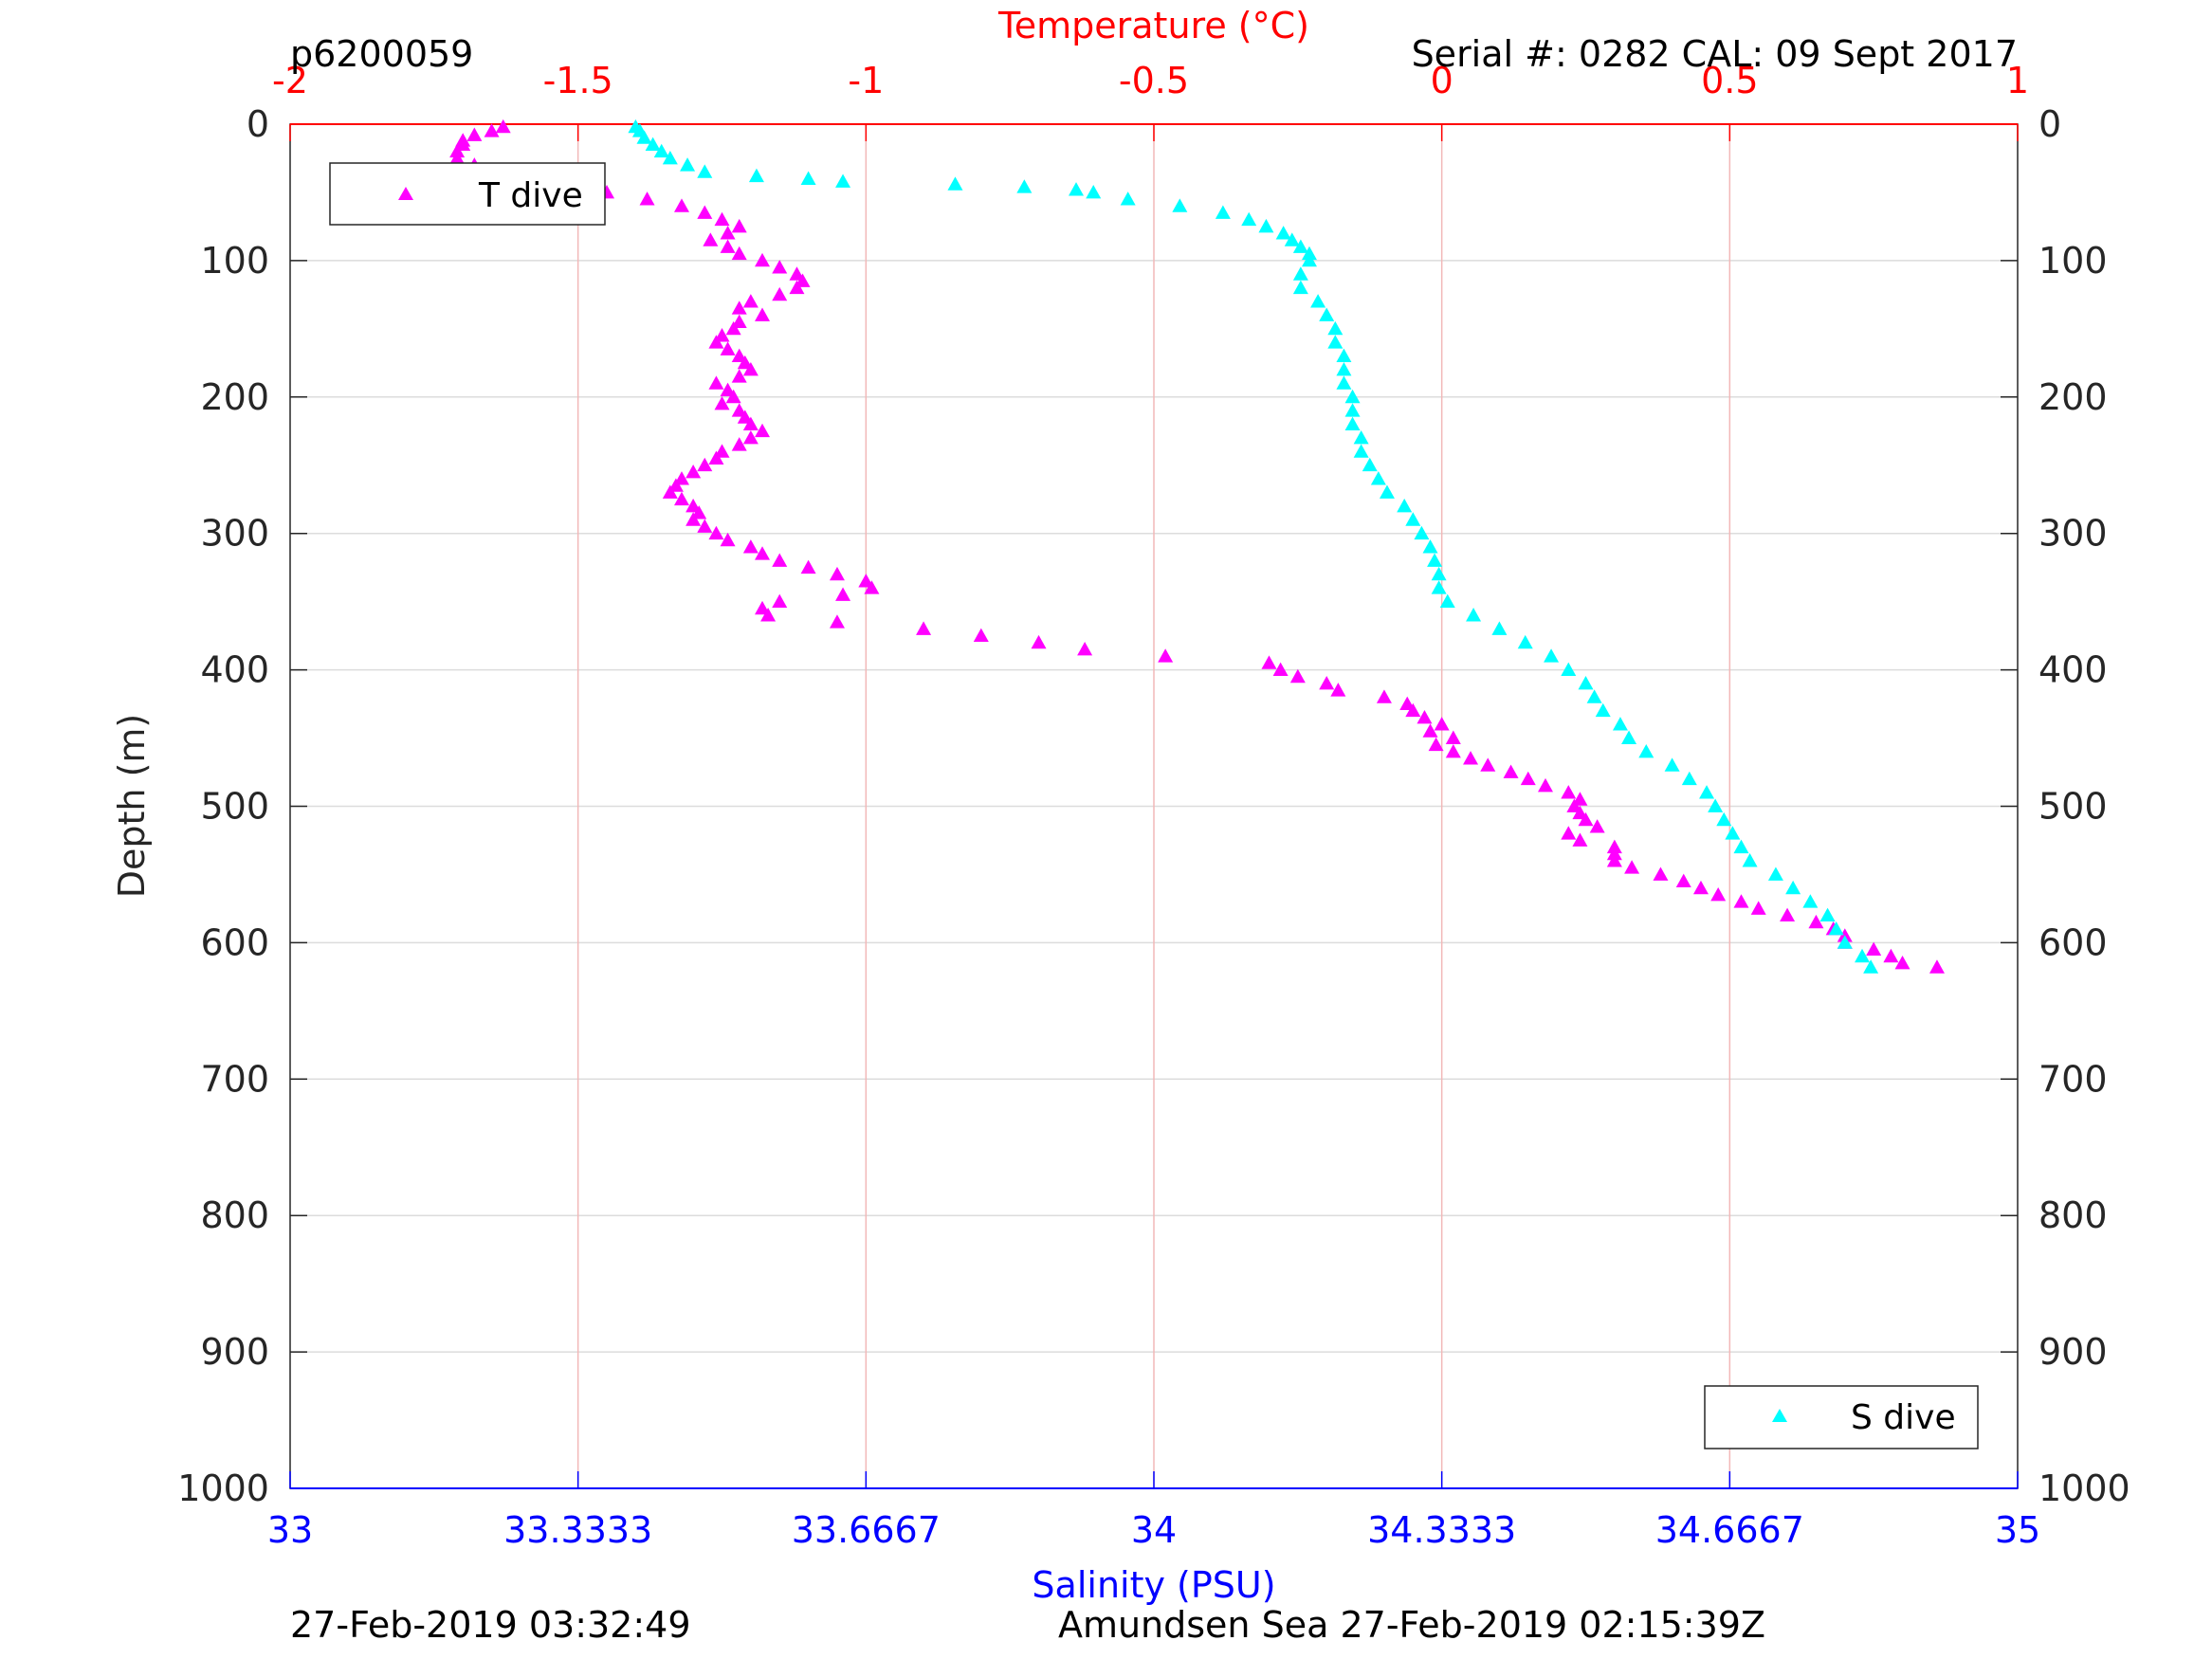  I want to click on processed-time: 27-Feb-2019 03:32:49, so click(490, 1625).